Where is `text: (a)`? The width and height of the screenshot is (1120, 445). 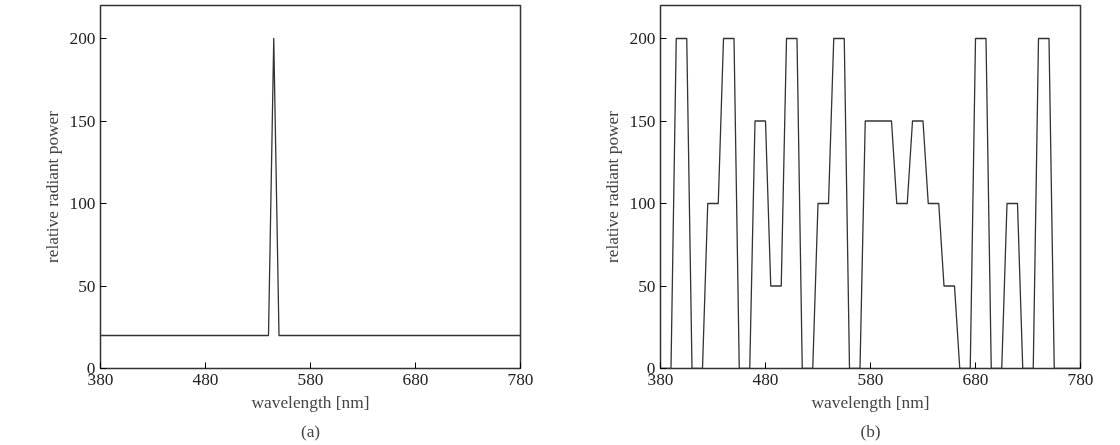
text: (a) is located at coordinates (310, 431).